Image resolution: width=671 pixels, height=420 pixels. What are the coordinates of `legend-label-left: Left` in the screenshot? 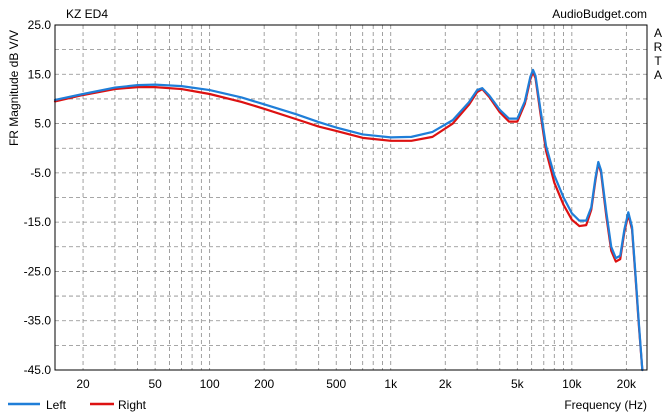 It's located at (56, 405).